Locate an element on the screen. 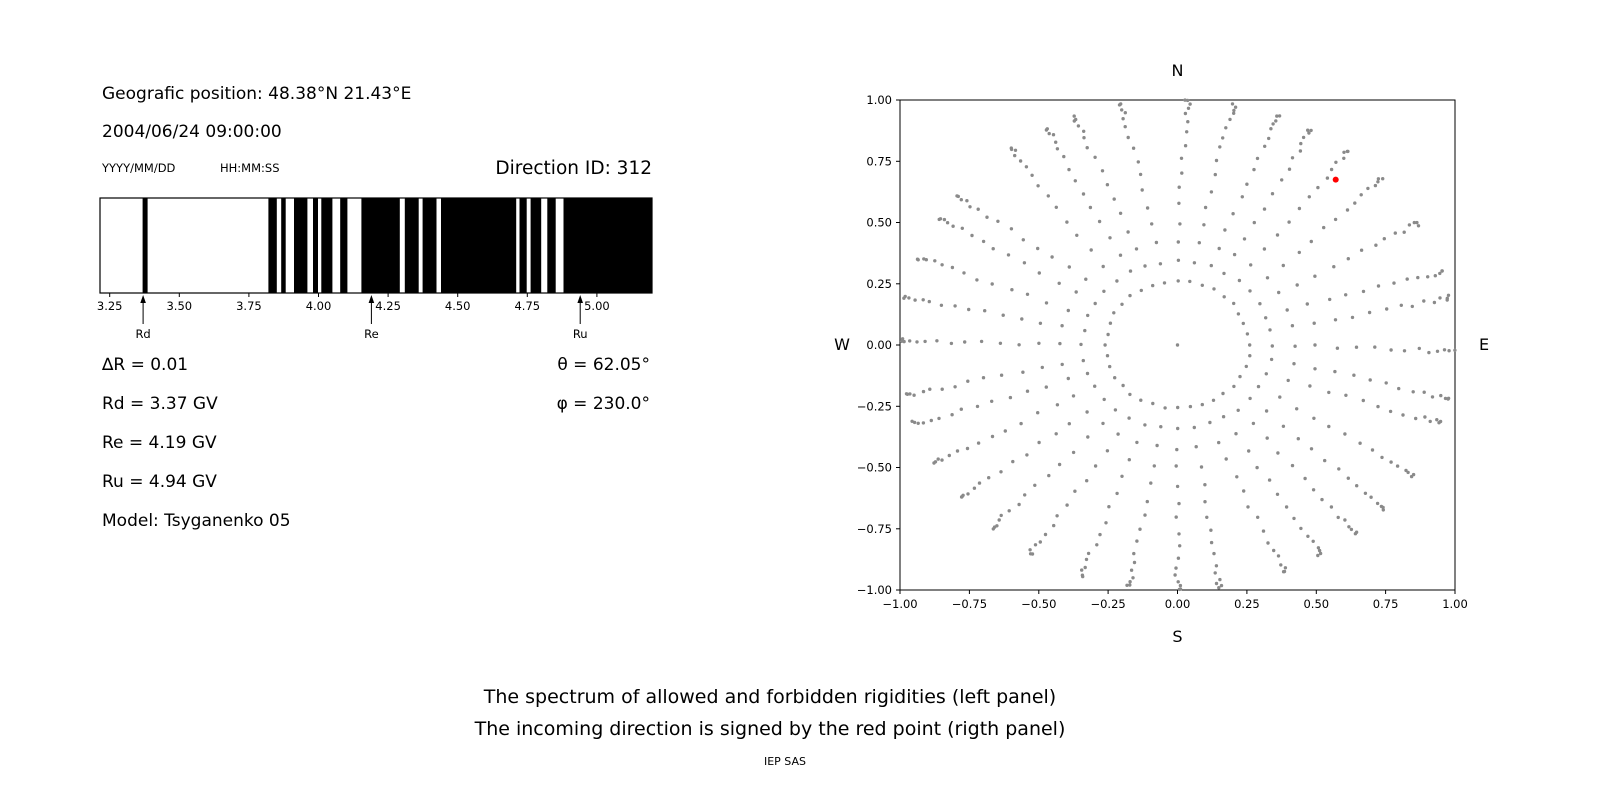 The height and width of the screenshot is (800, 1600). svg-text: 4.75 is located at coordinates (527, 306).